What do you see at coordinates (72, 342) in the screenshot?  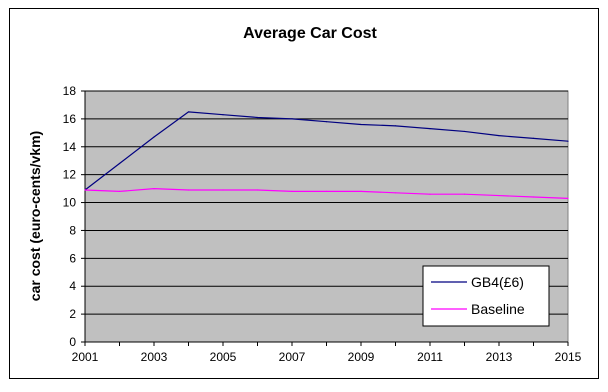 I see `y-tick-label: 0` at bounding box center [72, 342].